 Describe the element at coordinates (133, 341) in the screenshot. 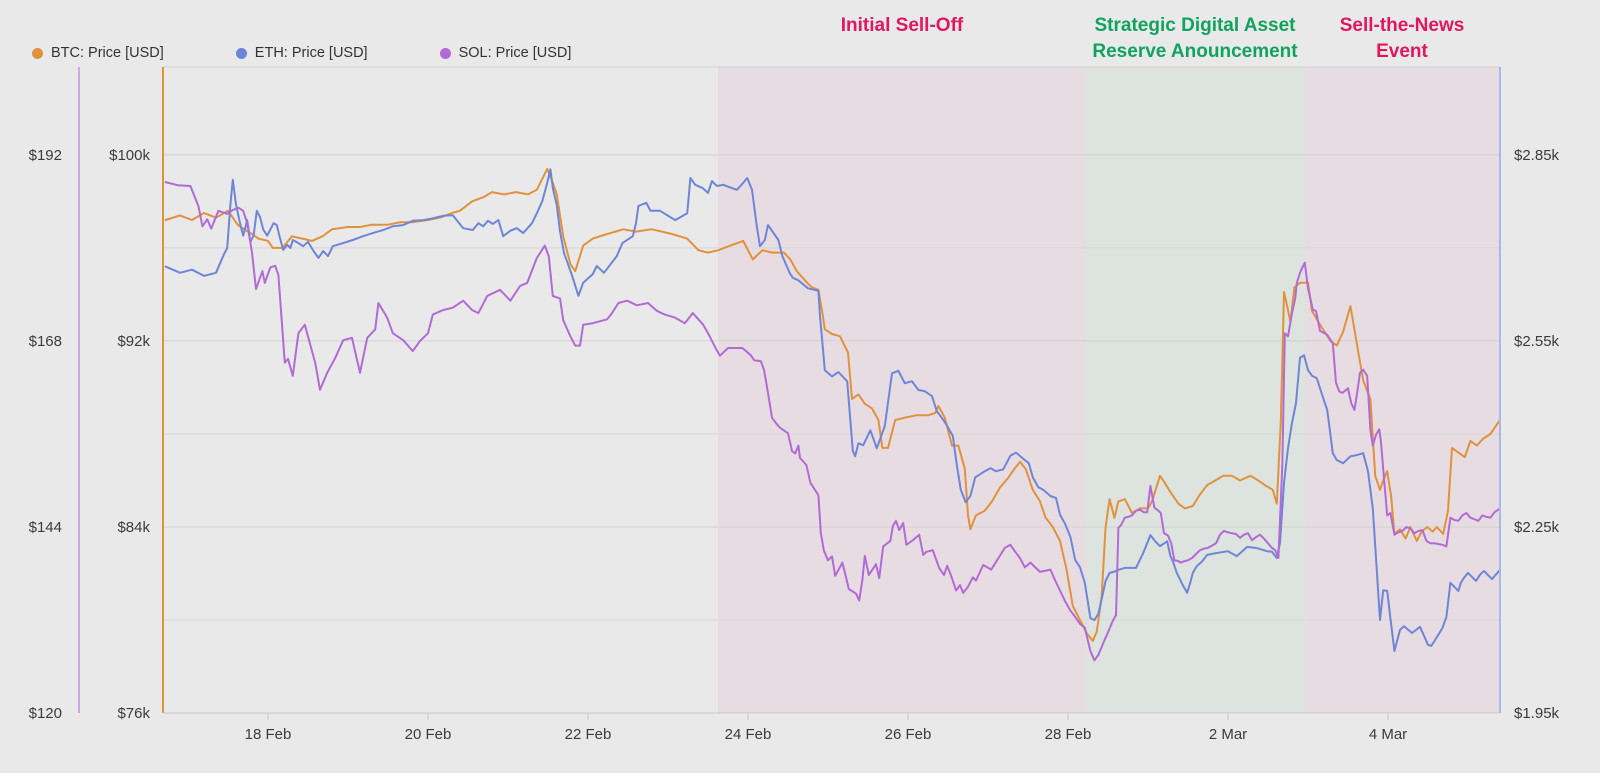

I see `btc-tick-label: $92k` at that location.